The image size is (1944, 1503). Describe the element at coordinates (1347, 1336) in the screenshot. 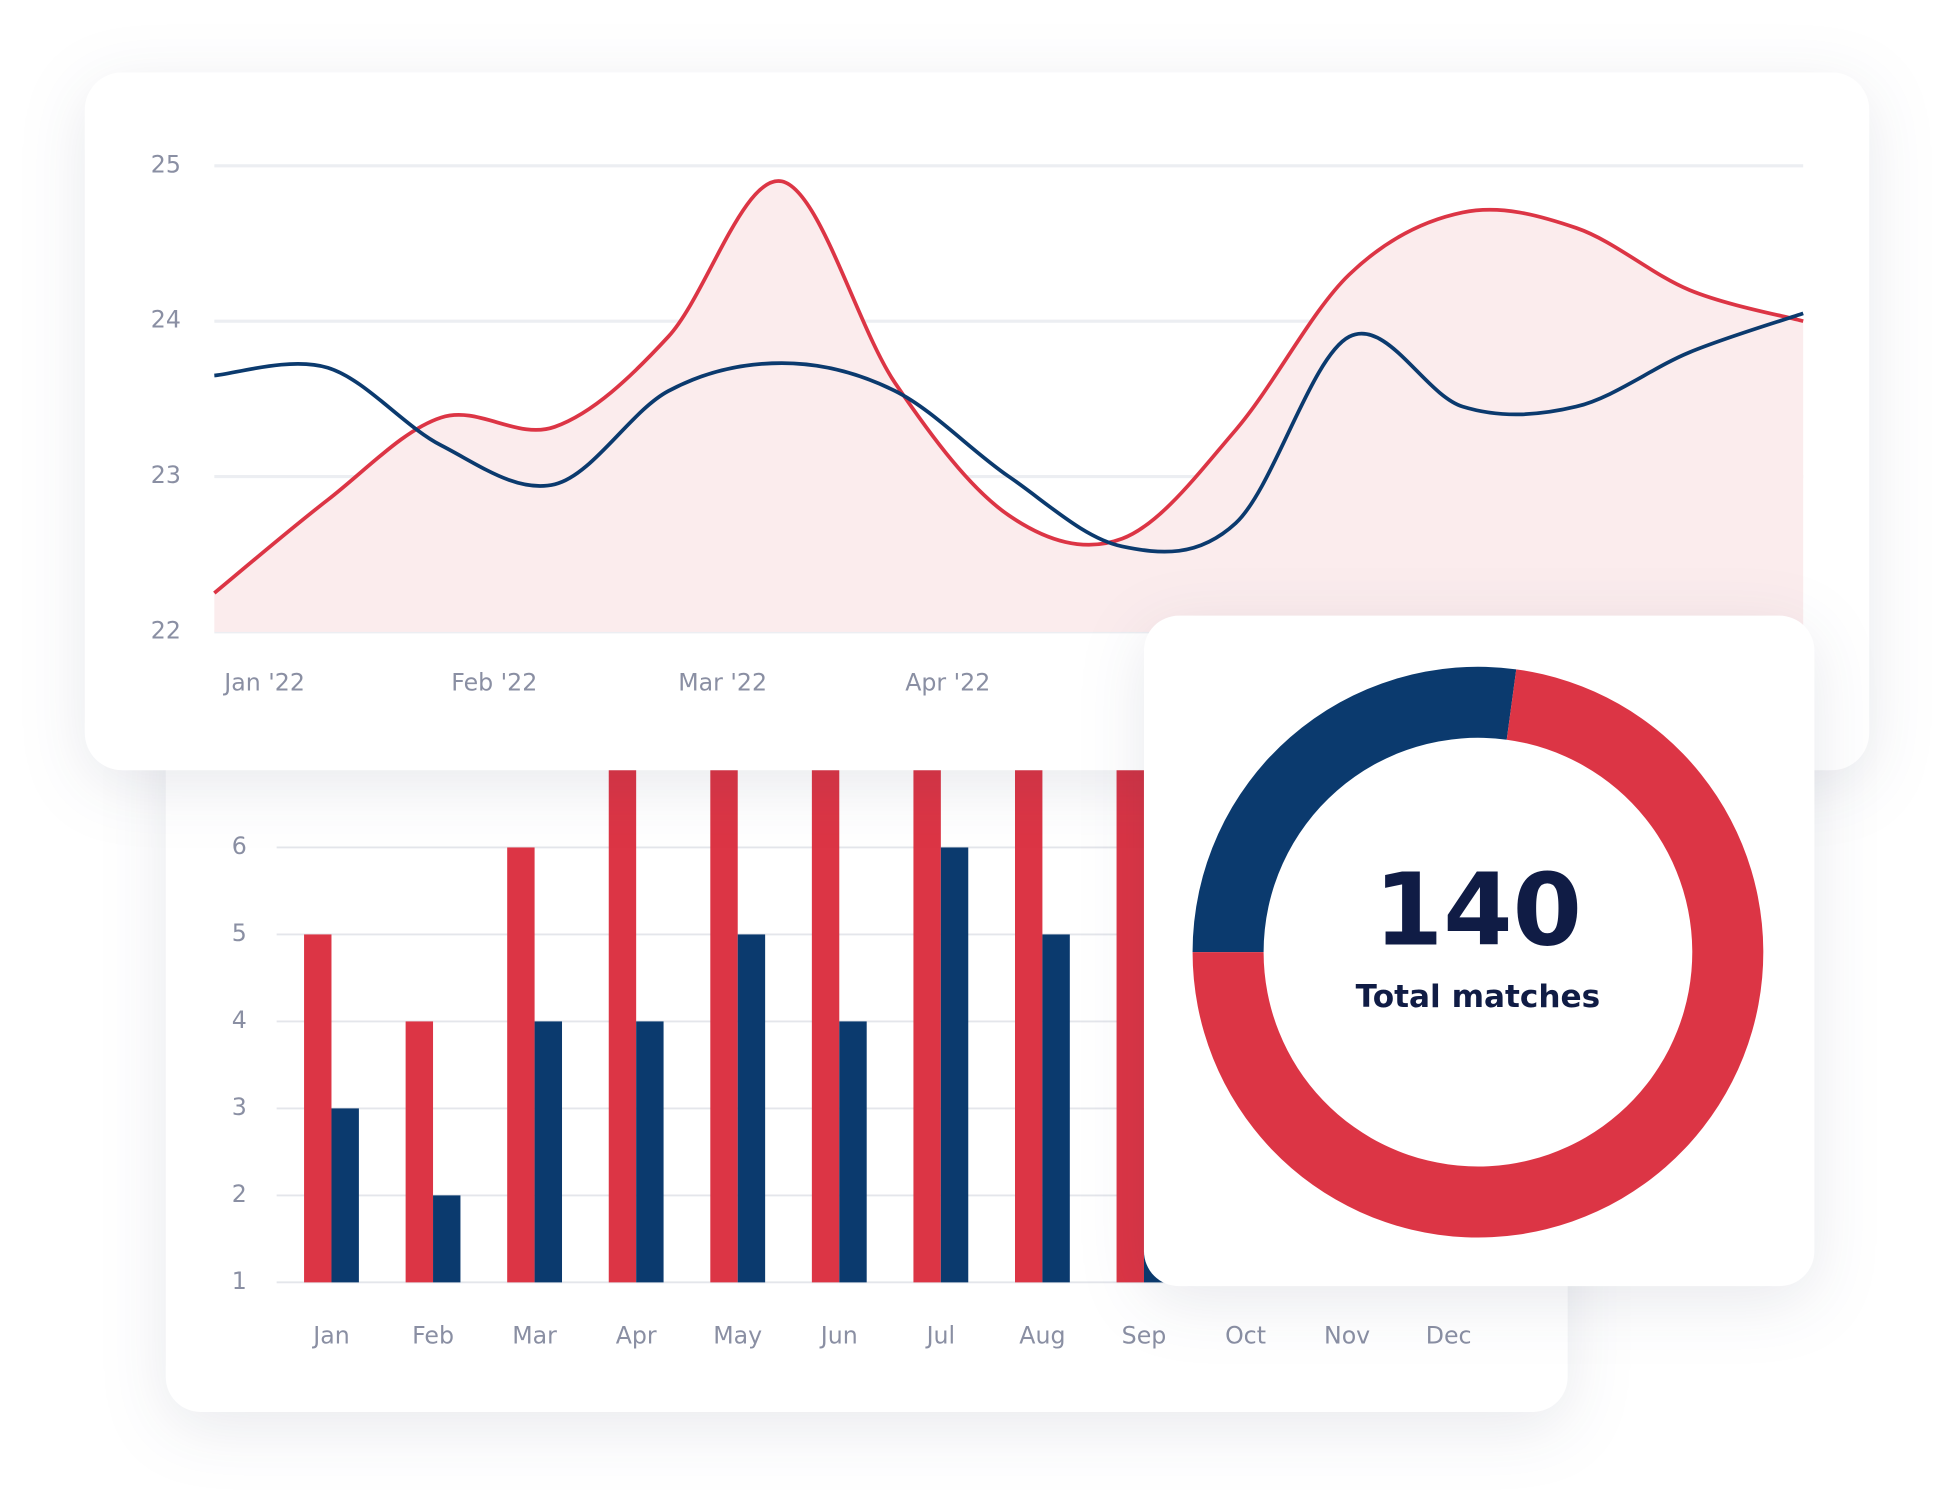

I see `x-tick-label: Nov` at that location.